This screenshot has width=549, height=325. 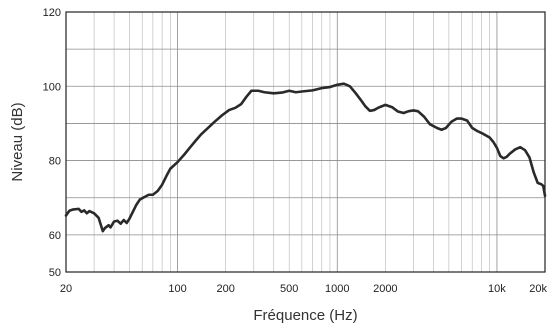 I want to click on y-tick-label: 100, so click(x=52, y=87).